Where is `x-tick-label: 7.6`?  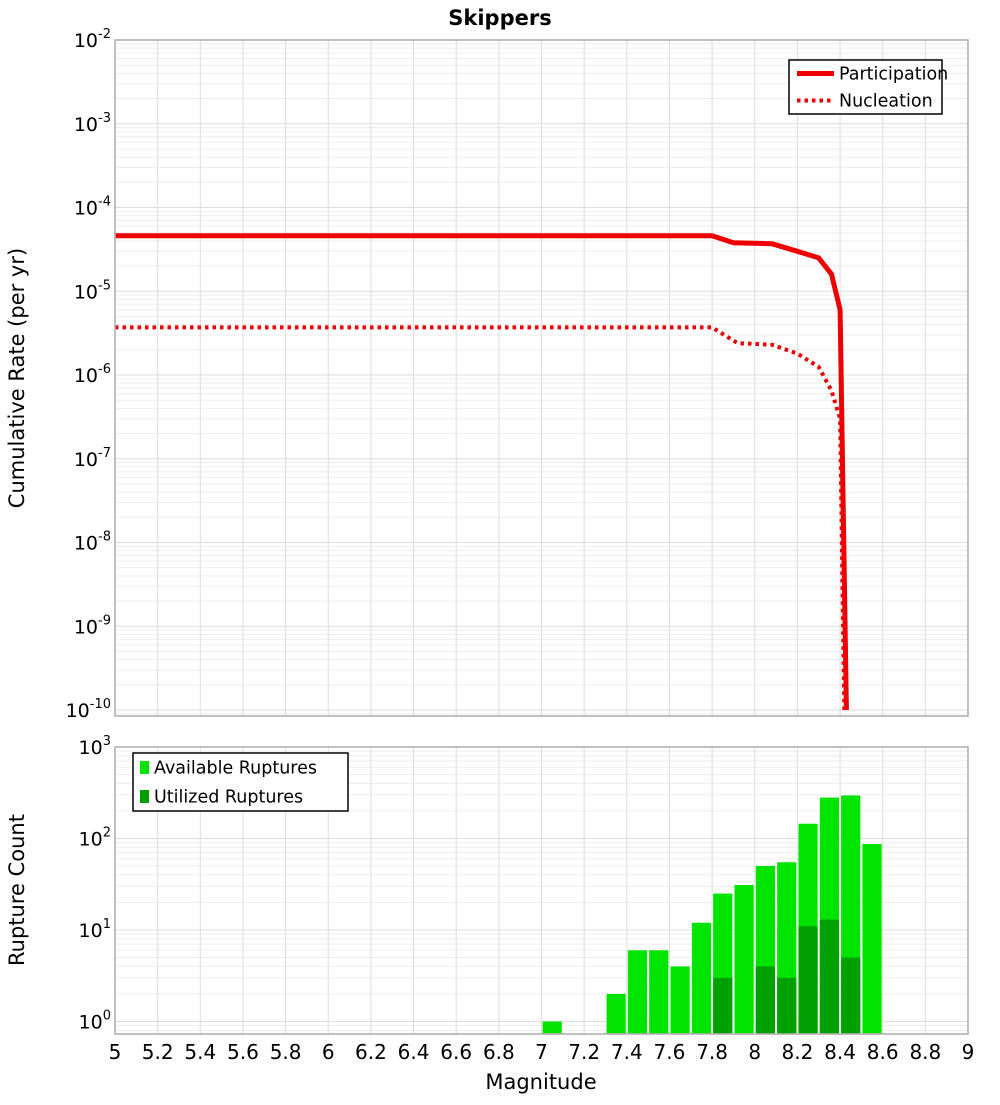
x-tick-label: 7.6 is located at coordinates (670, 1052).